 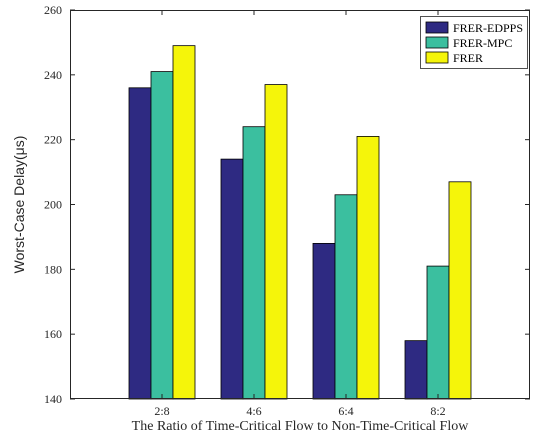 I want to click on legend-swatch-frer-edpps, so click(x=437, y=27).